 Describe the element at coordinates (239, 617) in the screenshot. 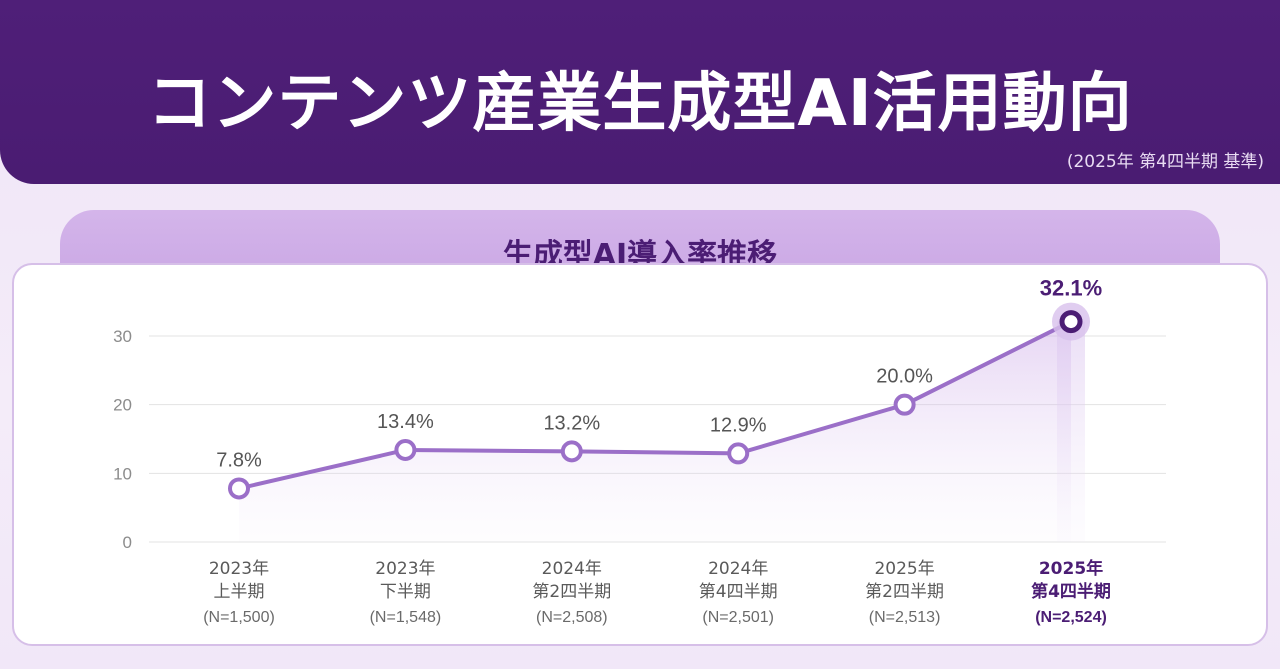

I see `sample-size-label: (N=1,500)` at that location.